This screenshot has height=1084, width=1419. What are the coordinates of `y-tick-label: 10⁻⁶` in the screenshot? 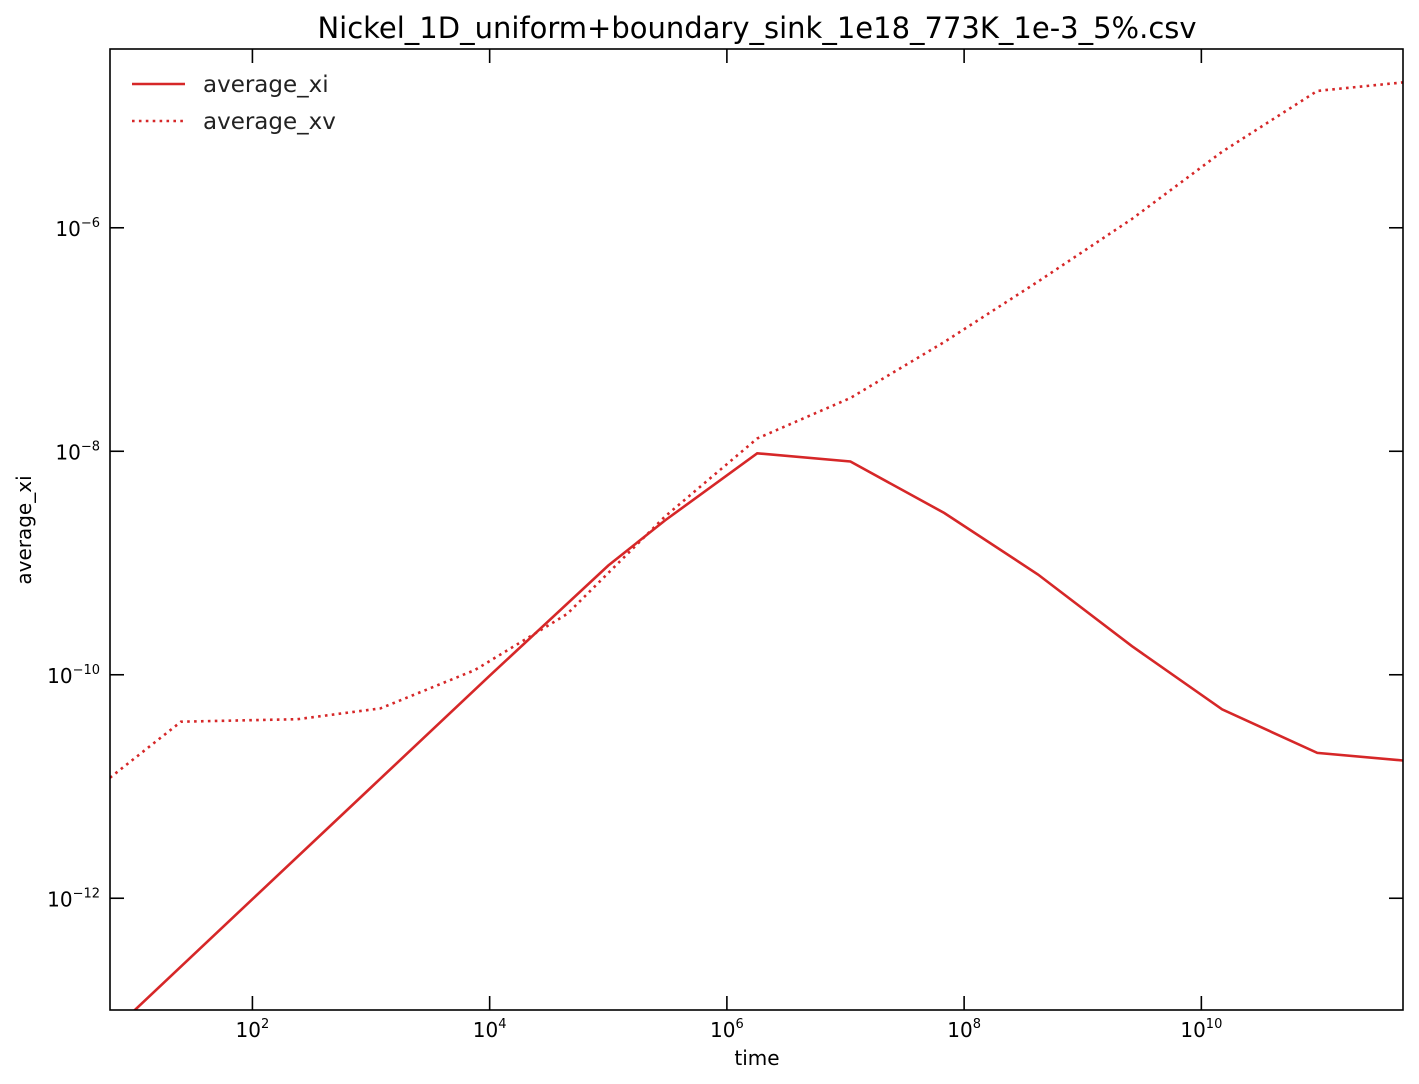 It's located at (77, 228).